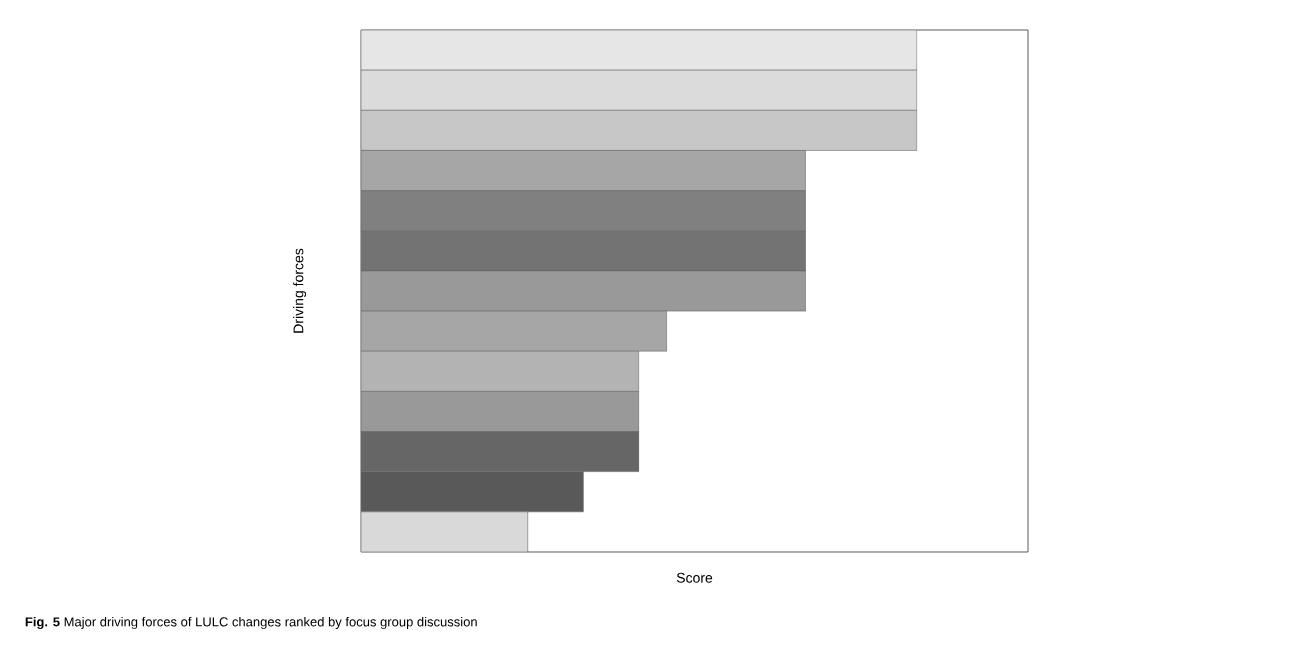 This screenshot has width=1292, height=647. I want to click on y-axis-title: Driving forces, so click(300, 290).